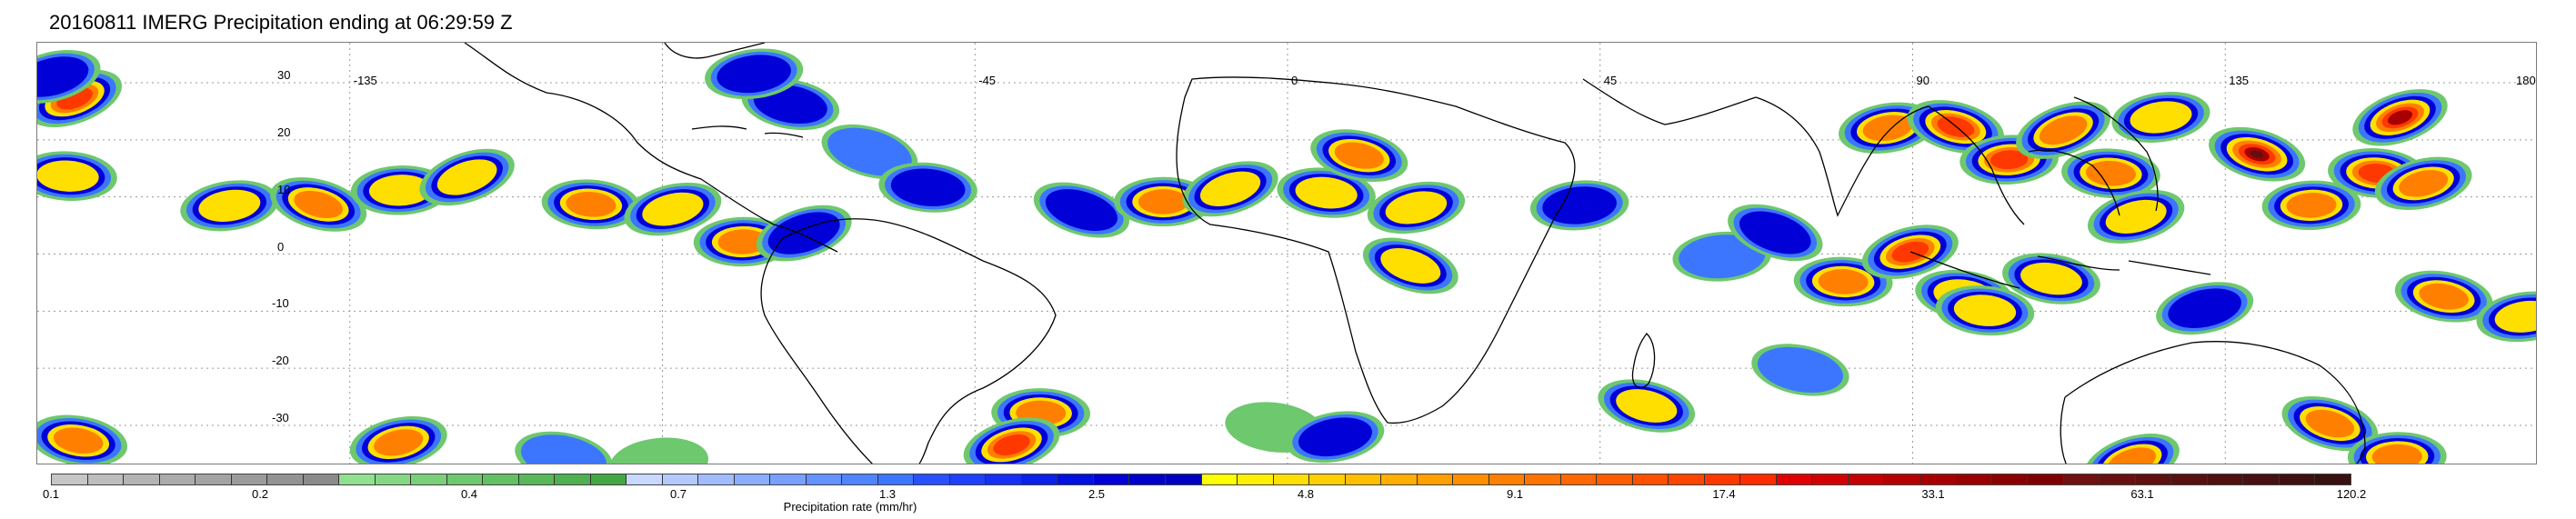  What do you see at coordinates (2142, 494) in the screenshot?
I see `colorbar-tick-label: 63.1` at bounding box center [2142, 494].